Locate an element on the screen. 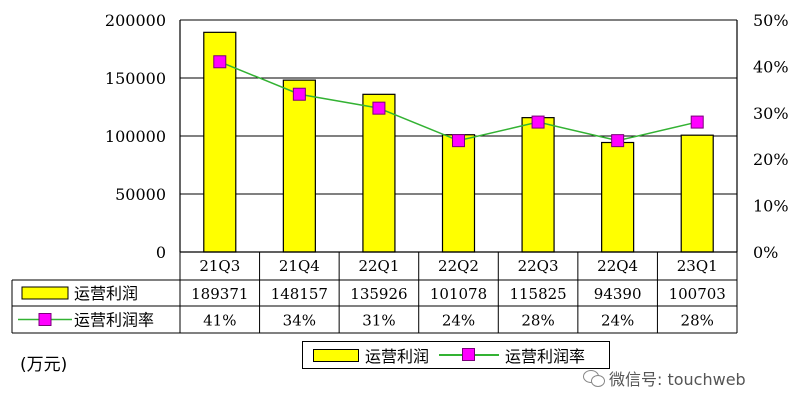 The image size is (800, 409). watermark: 微信号: touchweb is located at coordinates (664, 378).